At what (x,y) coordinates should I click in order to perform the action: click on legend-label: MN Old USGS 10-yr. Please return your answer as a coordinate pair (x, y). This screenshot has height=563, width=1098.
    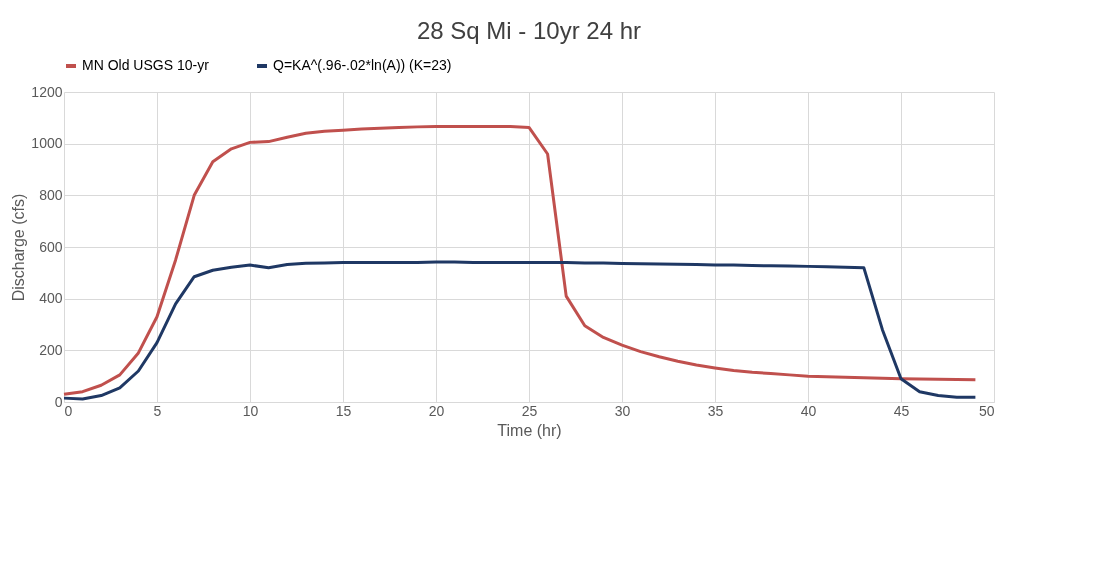
    Looking at the image, I should click on (146, 65).